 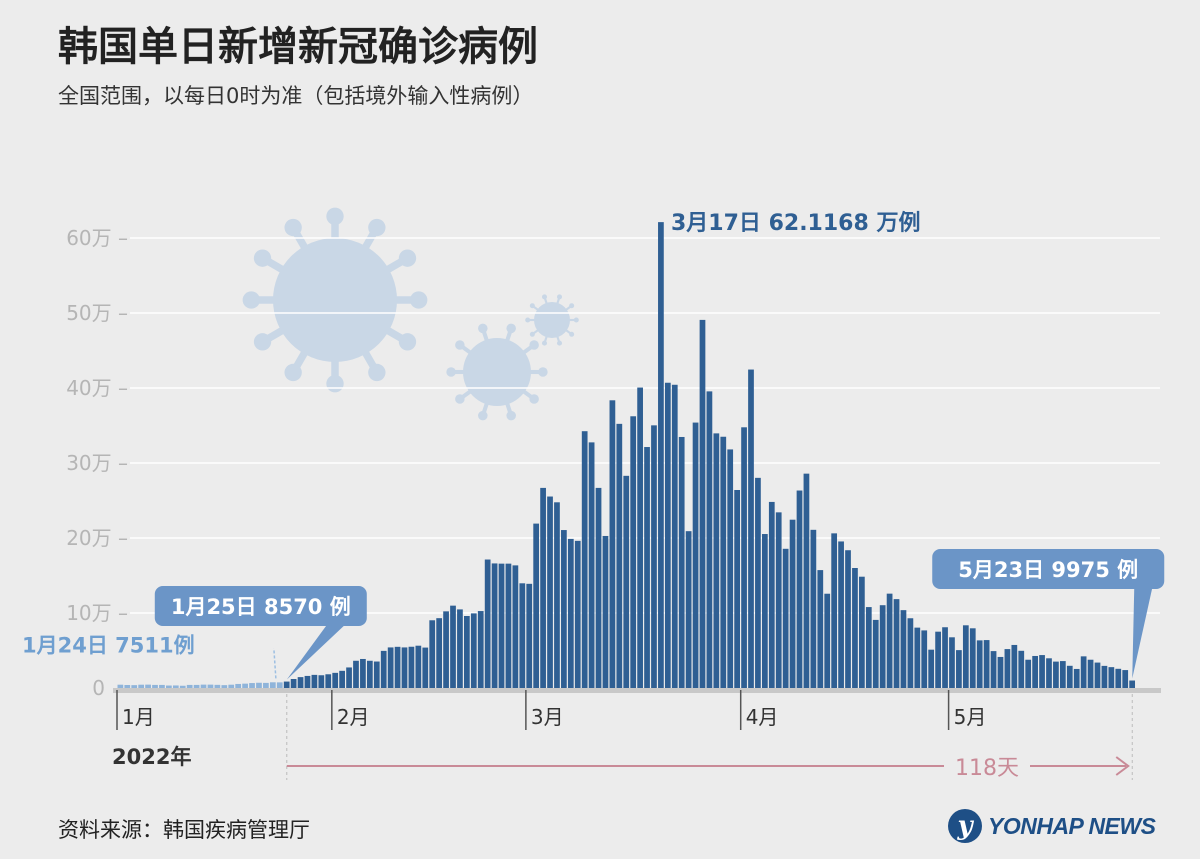 What do you see at coordinates (275, 663) in the screenshot?
I see `annotation-leader` at bounding box center [275, 663].